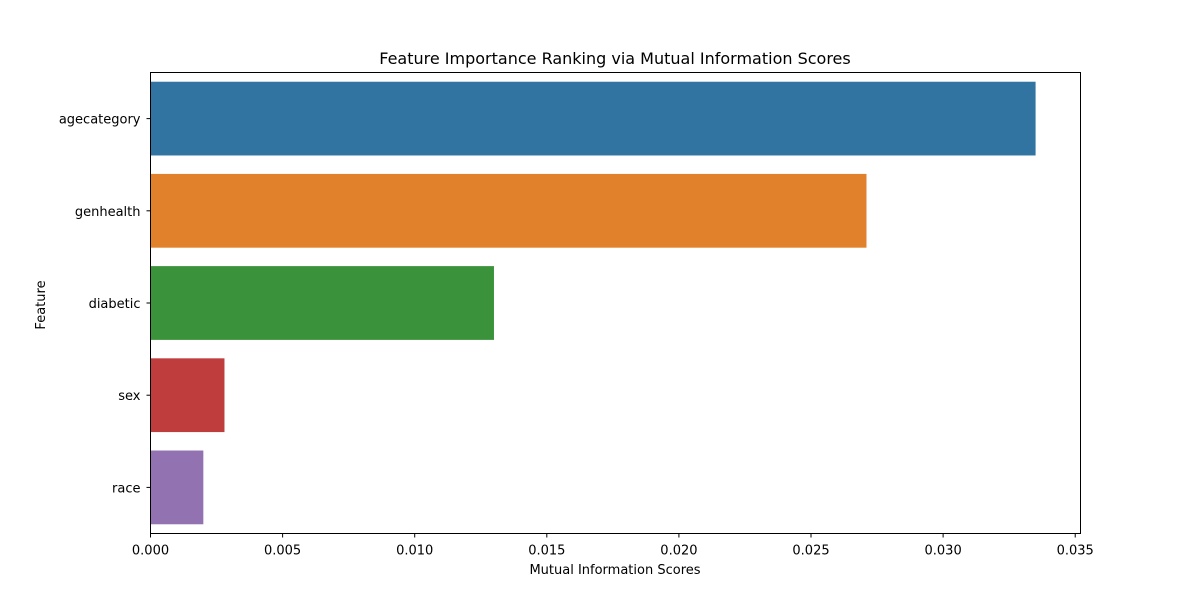  I want to click on y-tick-label: agecategory, so click(100, 120).